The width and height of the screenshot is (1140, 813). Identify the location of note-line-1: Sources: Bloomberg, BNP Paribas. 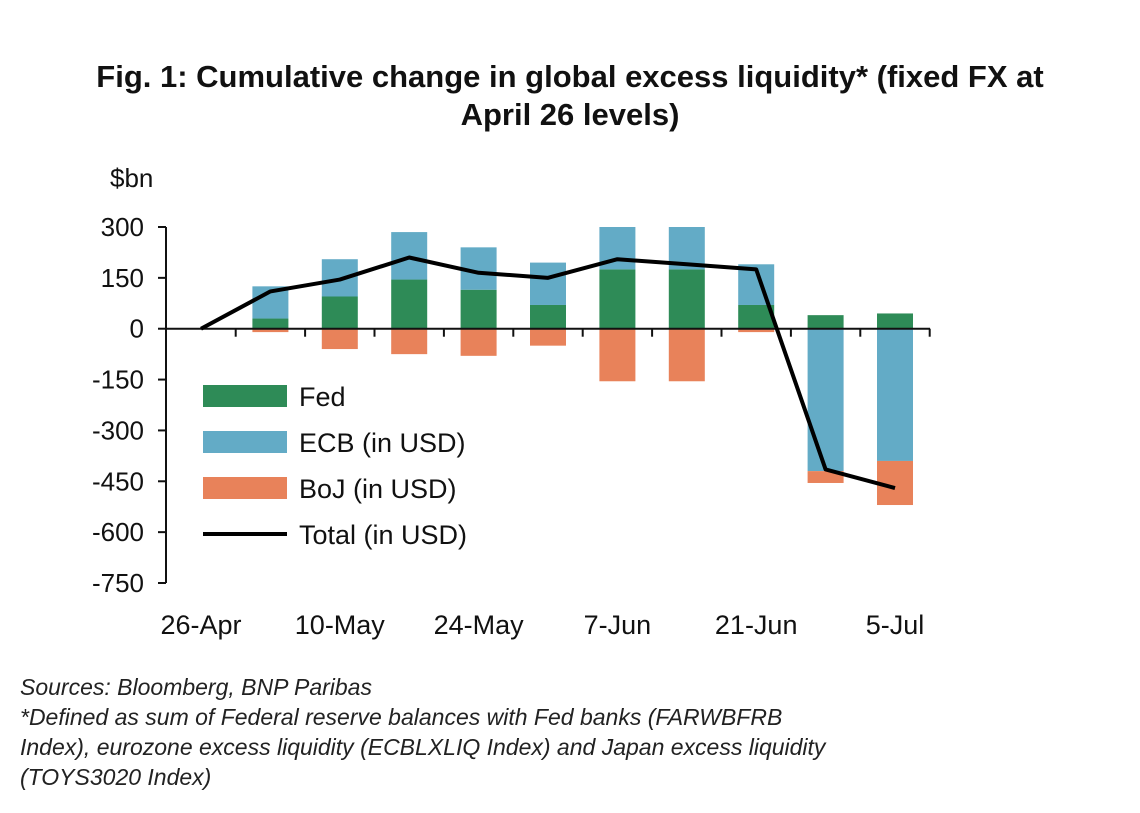
(196, 687).